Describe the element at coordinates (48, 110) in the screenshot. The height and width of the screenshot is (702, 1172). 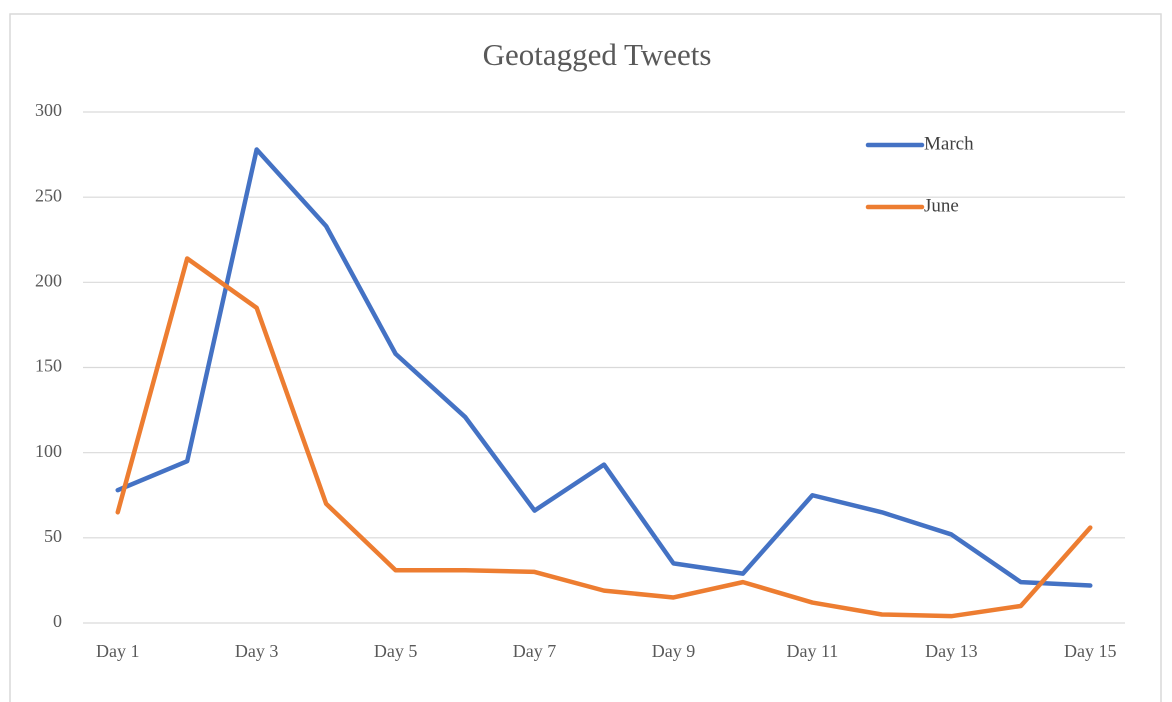
I see `y-tick-label: 300` at that location.